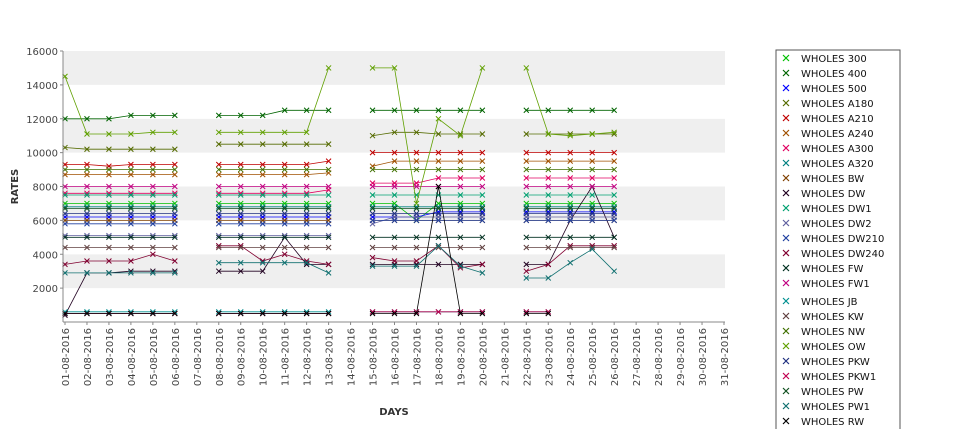 The image size is (975, 429). What do you see at coordinates (823, 332) in the screenshot?
I see `legend-item: WHOLES NW` at bounding box center [823, 332].